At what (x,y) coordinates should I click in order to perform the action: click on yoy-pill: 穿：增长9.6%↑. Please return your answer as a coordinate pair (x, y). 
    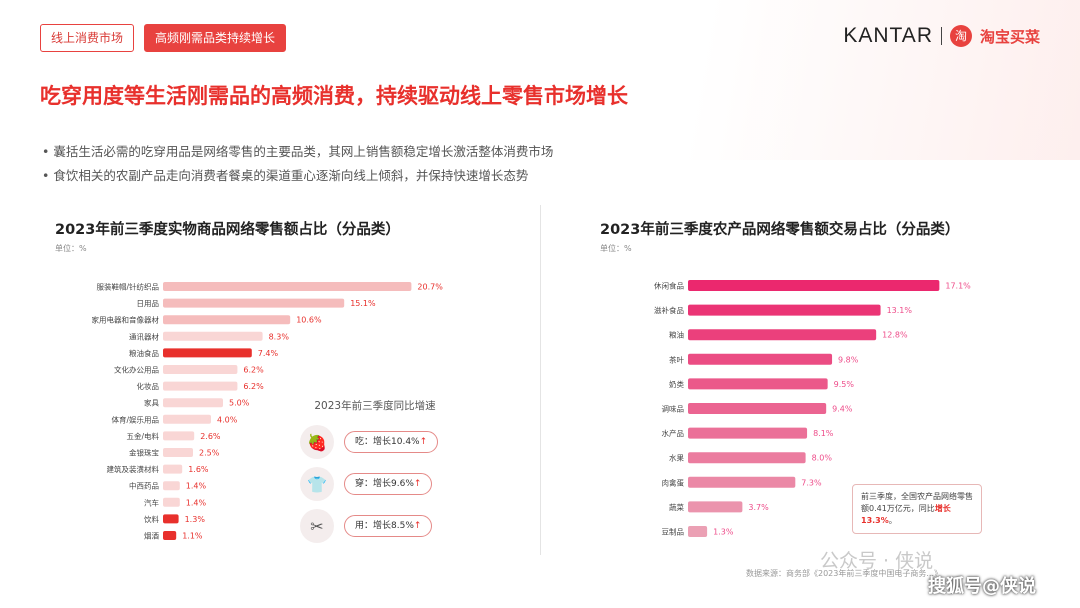
    Looking at the image, I should click on (388, 484).